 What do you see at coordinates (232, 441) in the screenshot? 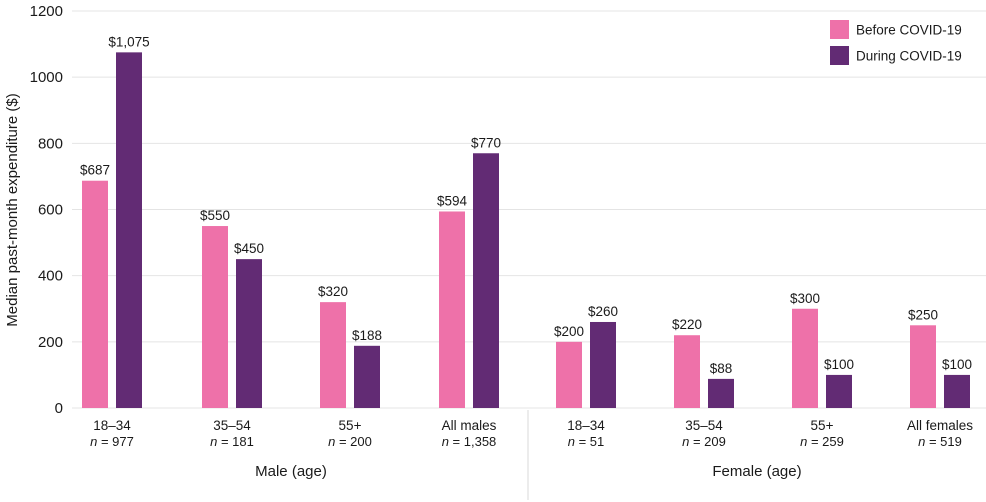
I see `sample-size-label: n = 181` at bounding box center [232, 441].